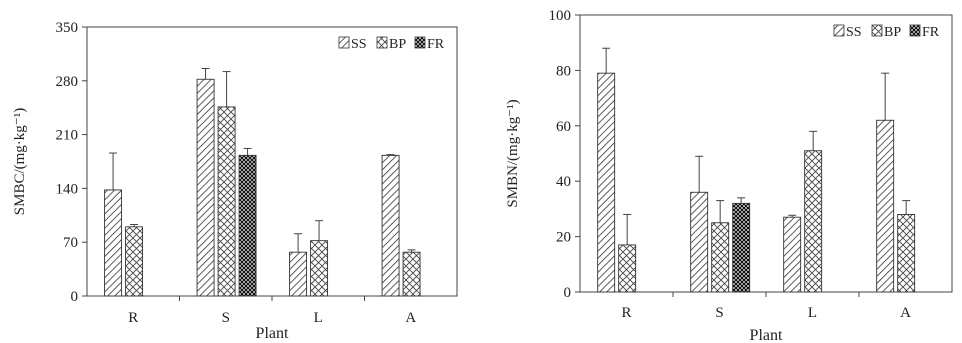 This screenshot has width=962, height=343. What do you see at coordinates (563, 71) in the screenshot?
I see `y-tick-label: 80` at bounding box center [563, 71].